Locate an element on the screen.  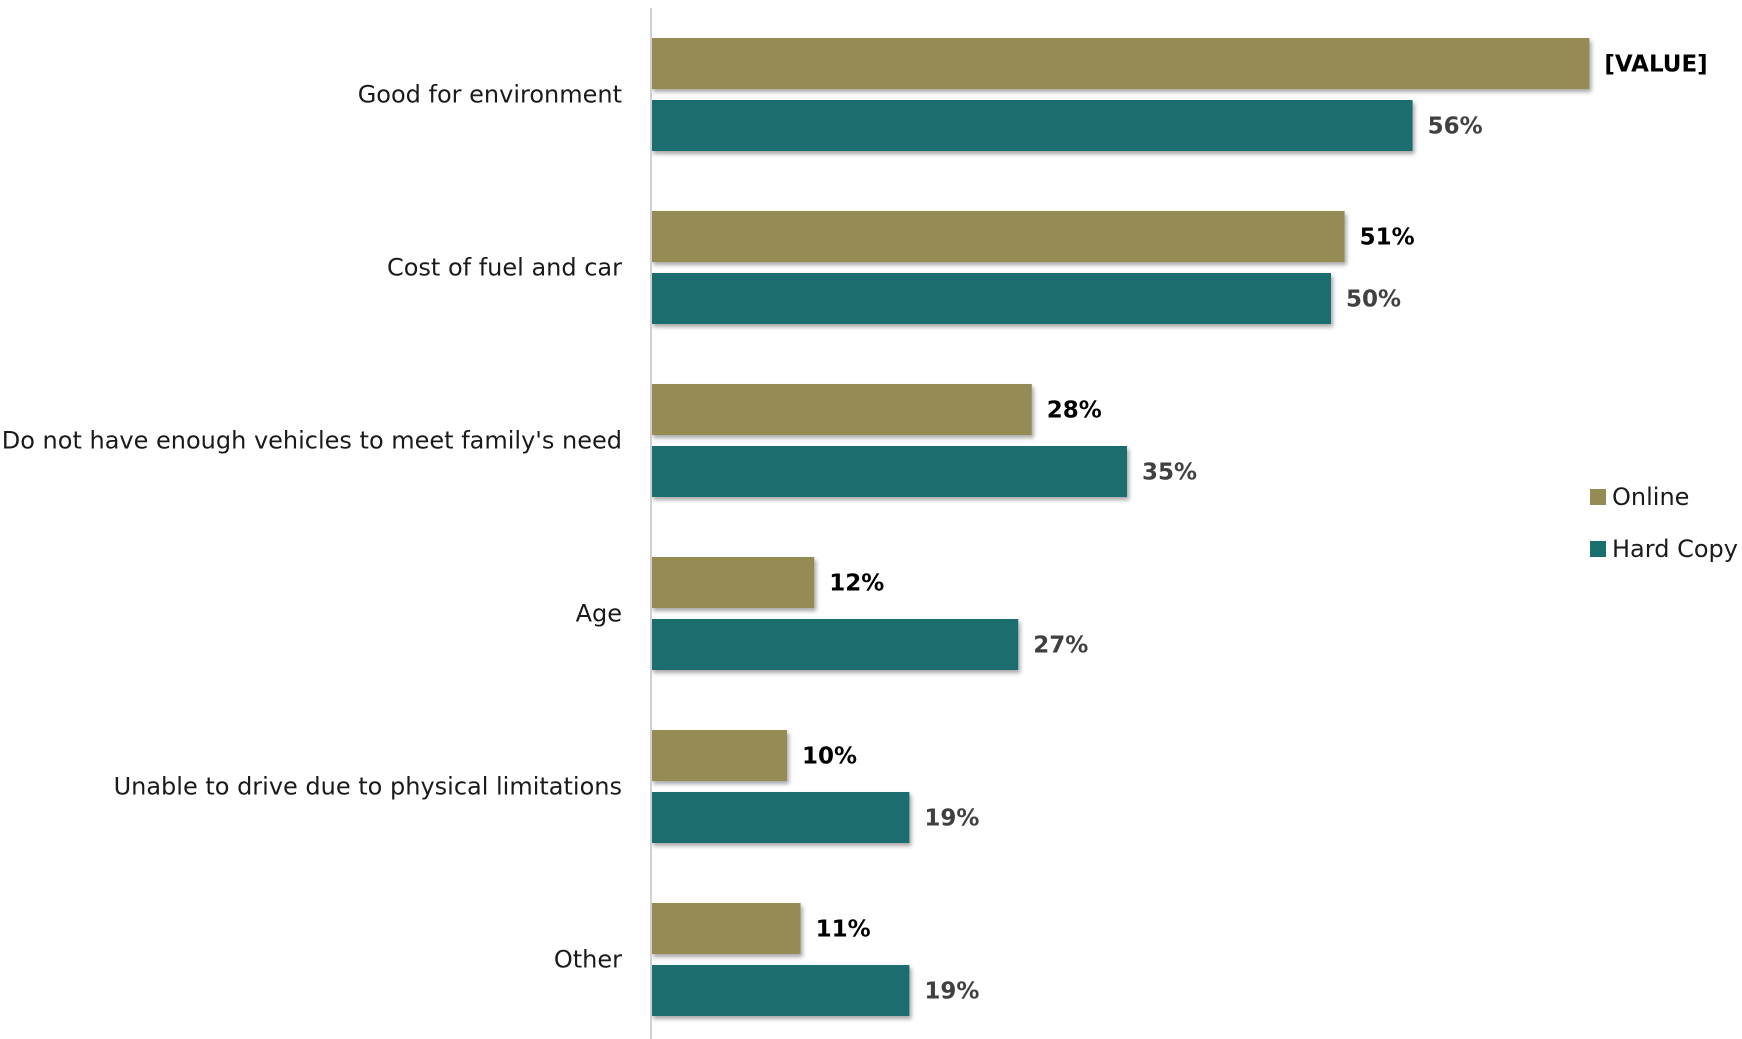
category-label-other: Other is located at coordinates (588, 960).